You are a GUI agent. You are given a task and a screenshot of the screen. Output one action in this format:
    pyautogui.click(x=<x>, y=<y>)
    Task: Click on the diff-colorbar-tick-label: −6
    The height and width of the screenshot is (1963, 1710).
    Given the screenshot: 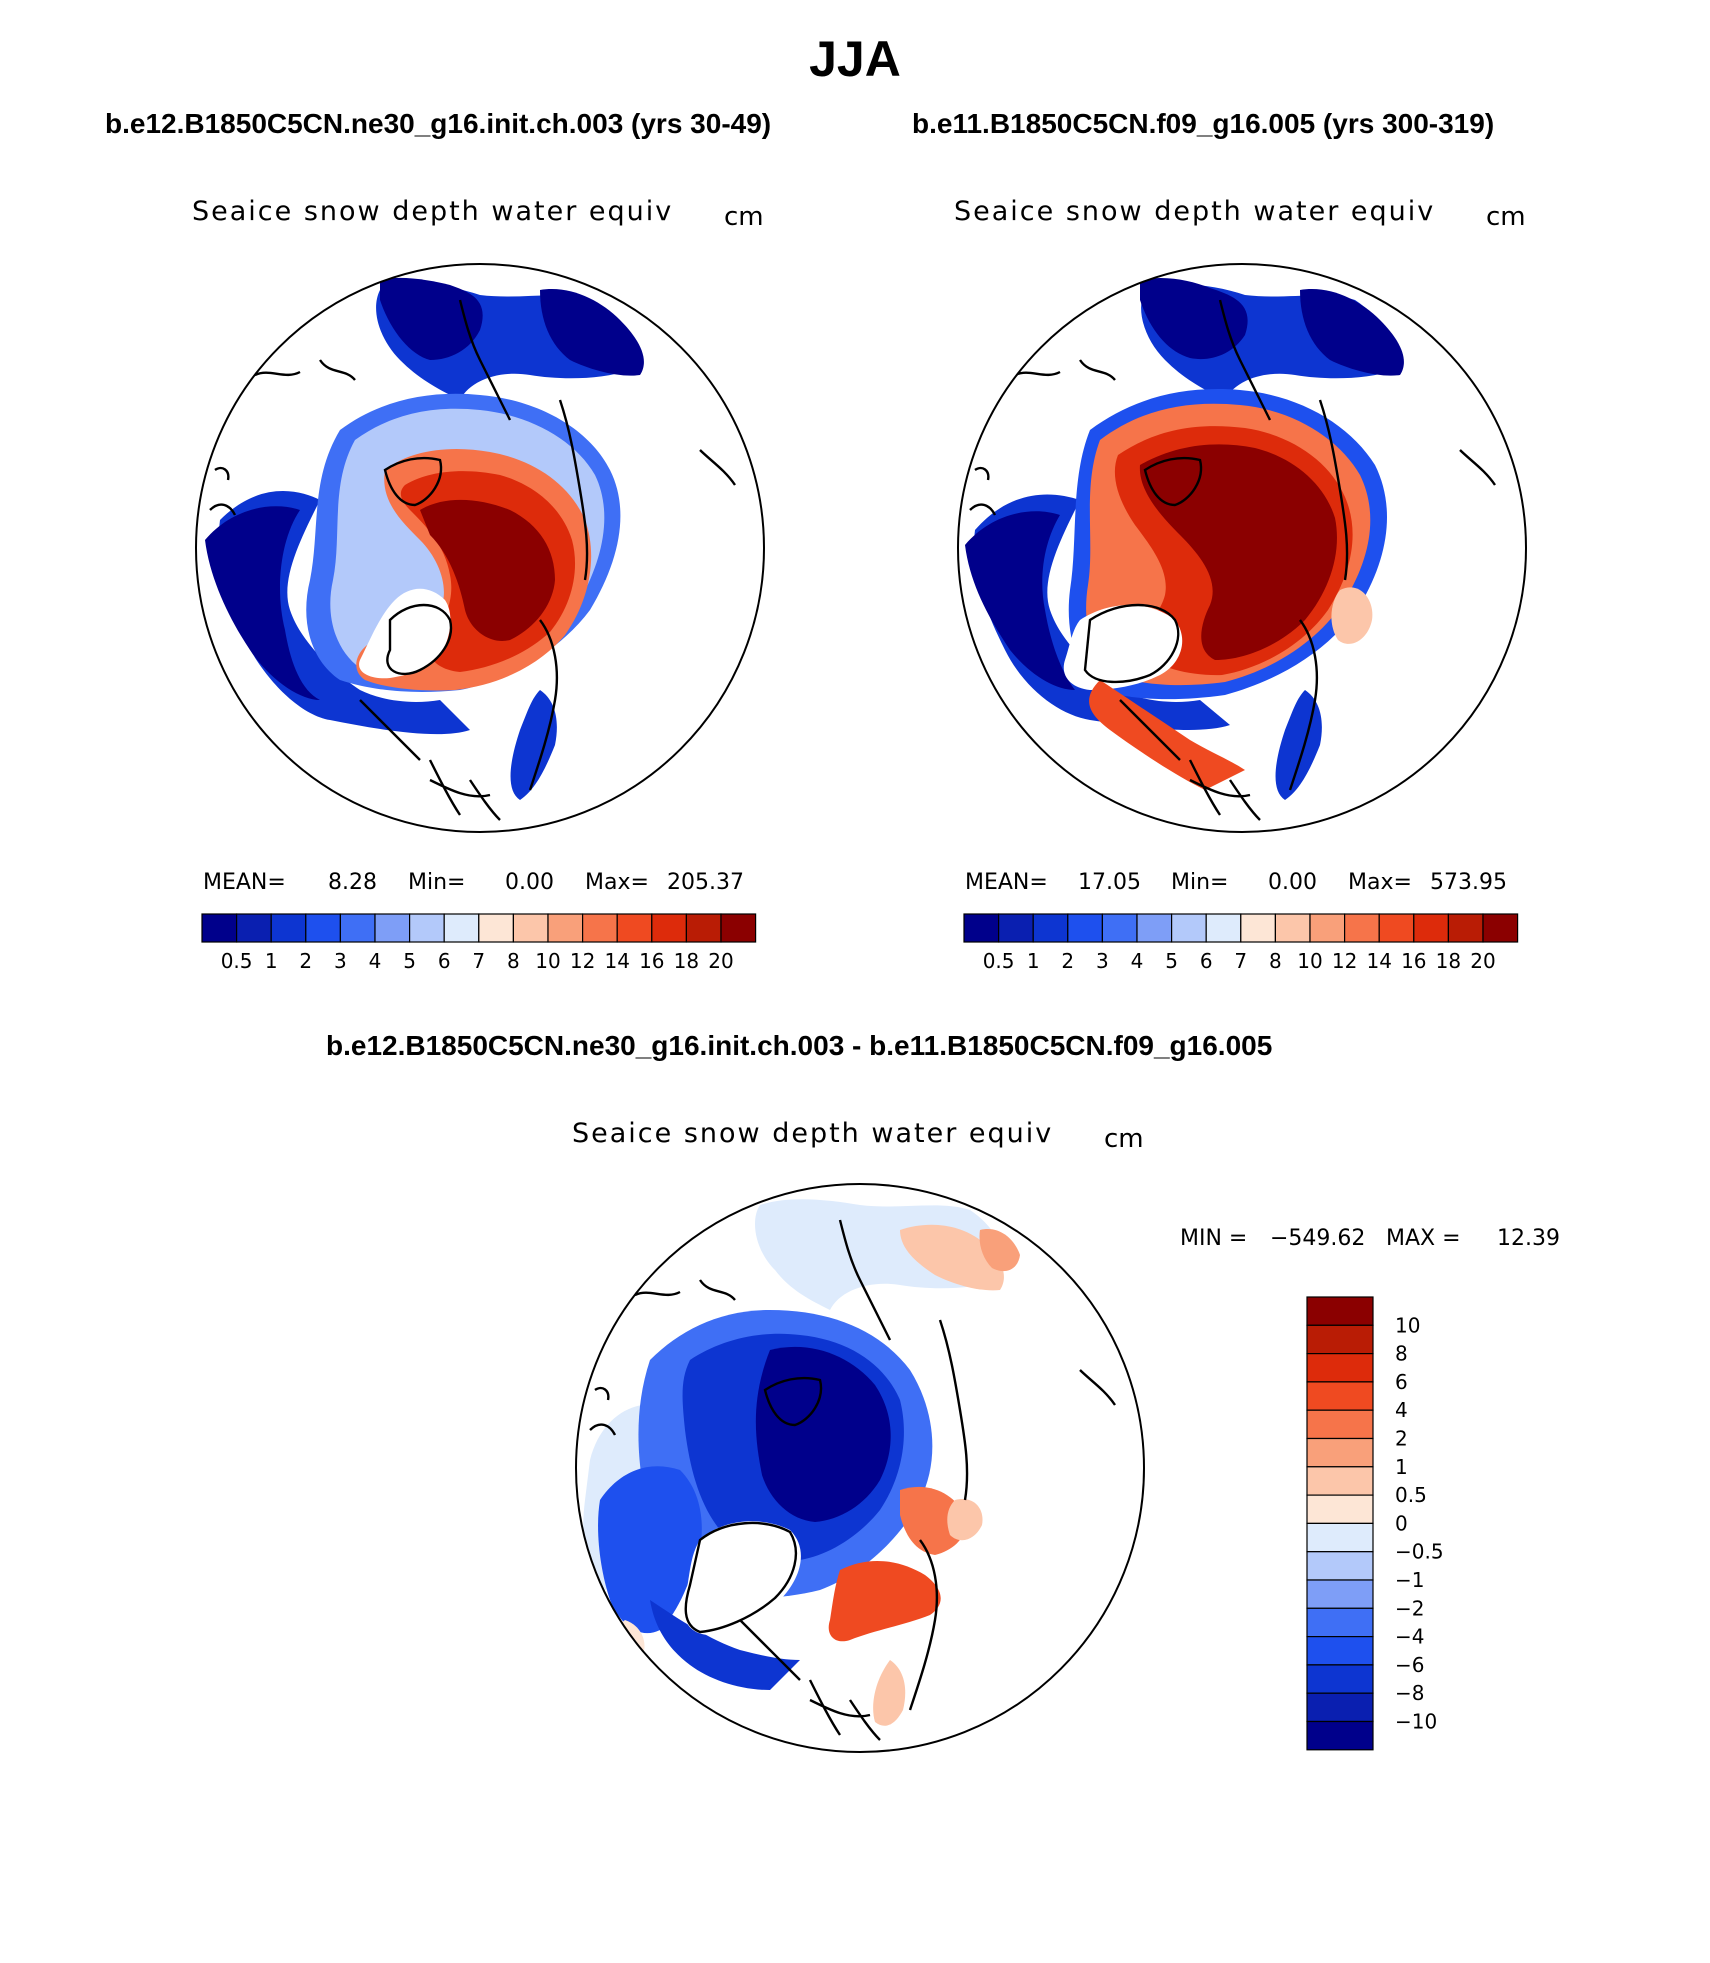 What is the action you would take?
    pyautogui.click(x=1409, y=1665)
    